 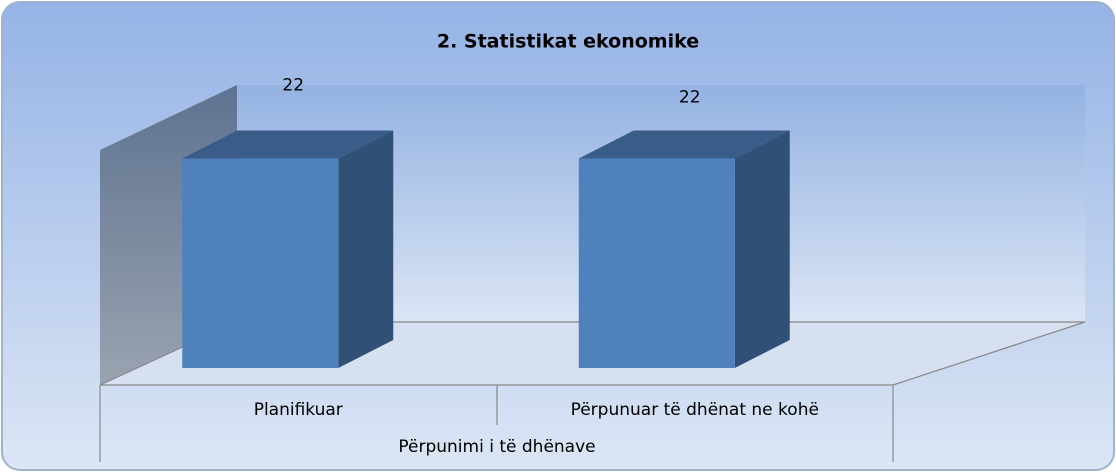 What do you see at coordinates (298, 410) in the screenshot?
I see `x-tick-label: Planifikuar` at bounding box center [298, 410].